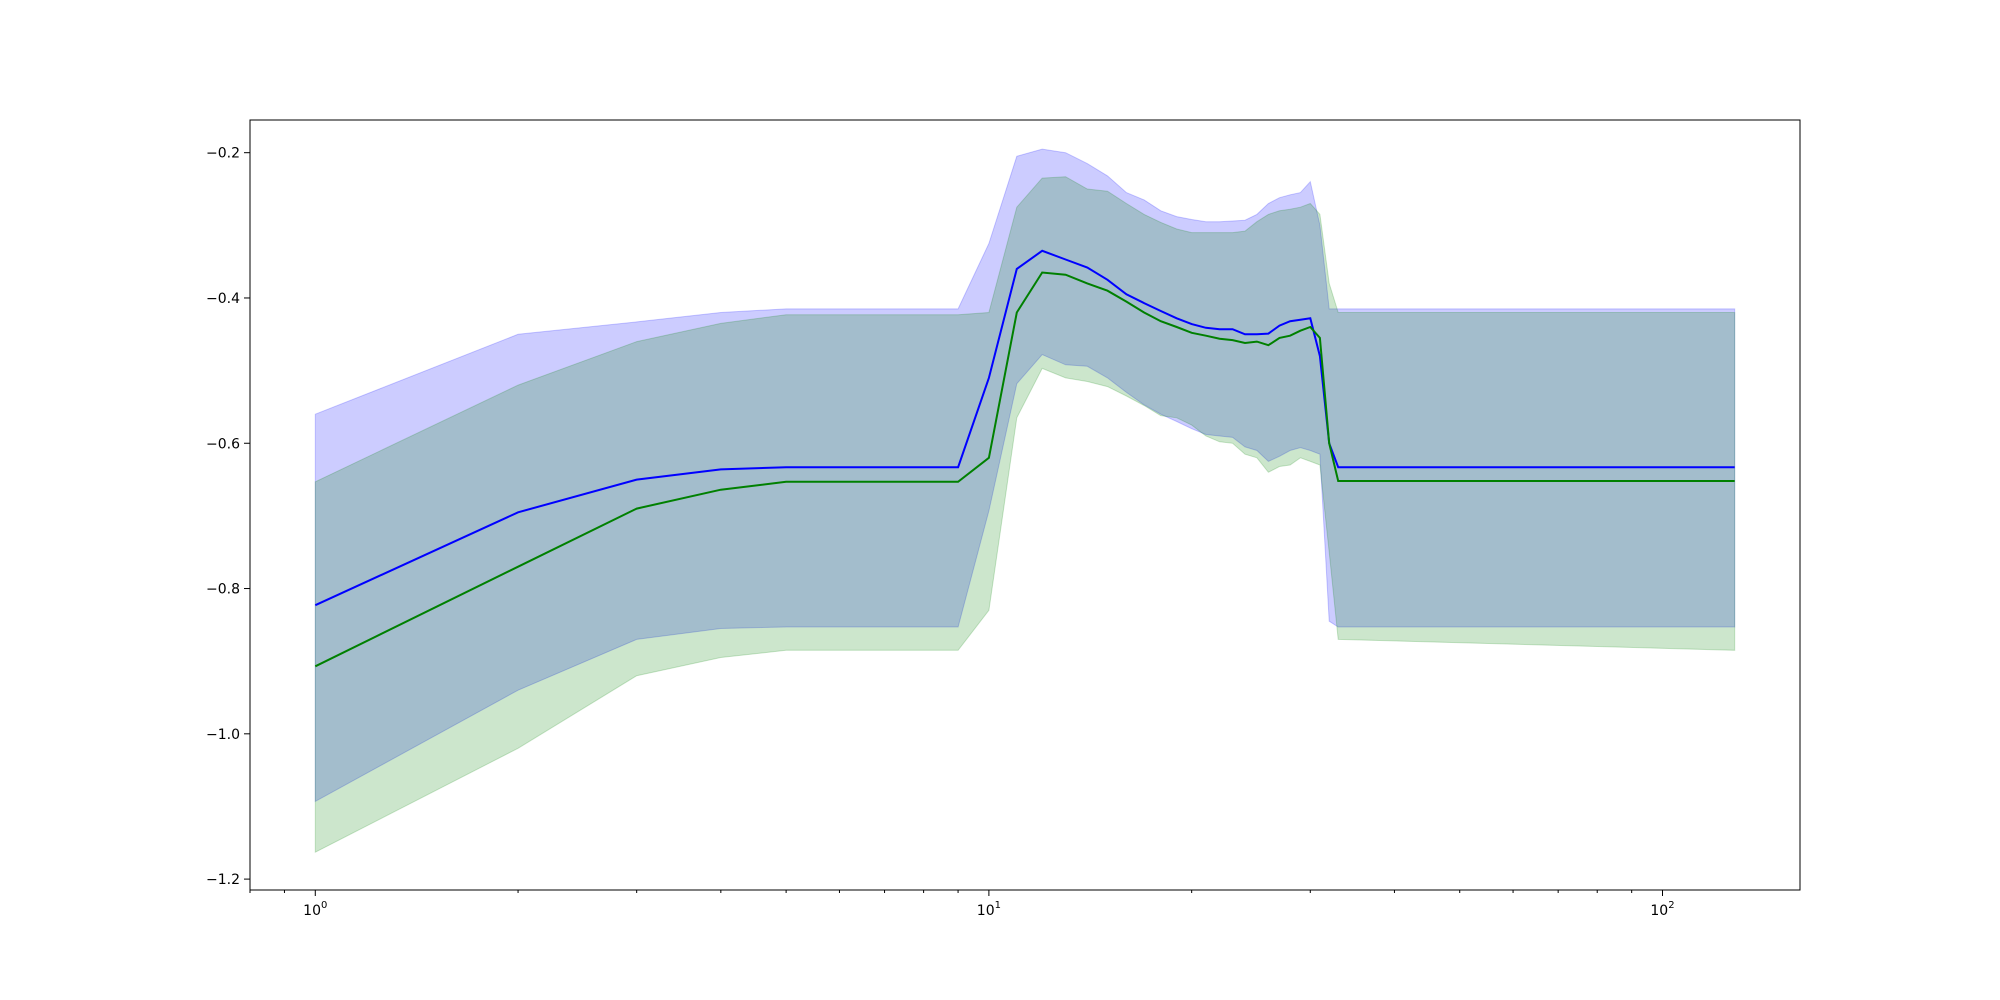 The height and width of the screenshot is (1000, 2000). Describe the element at coordinates (962, 904) in the screenshot. I see `x-axis: 10⁰ 10¹ 10²` at that location.